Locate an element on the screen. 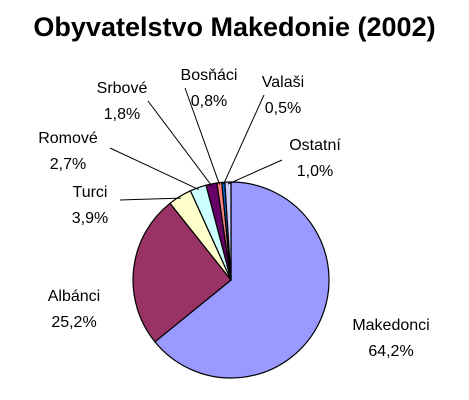 The image size is (469, 400). slice-value-valaši: 0,5% is located at coordinates (283, 108).